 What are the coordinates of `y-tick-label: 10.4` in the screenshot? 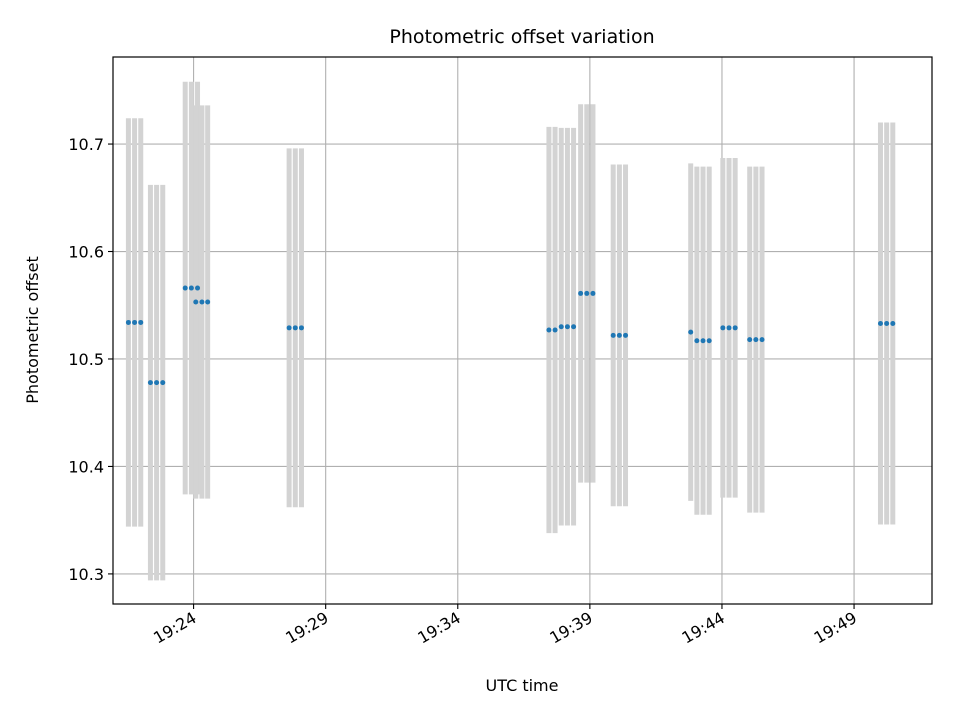 It's located at (86, 466).